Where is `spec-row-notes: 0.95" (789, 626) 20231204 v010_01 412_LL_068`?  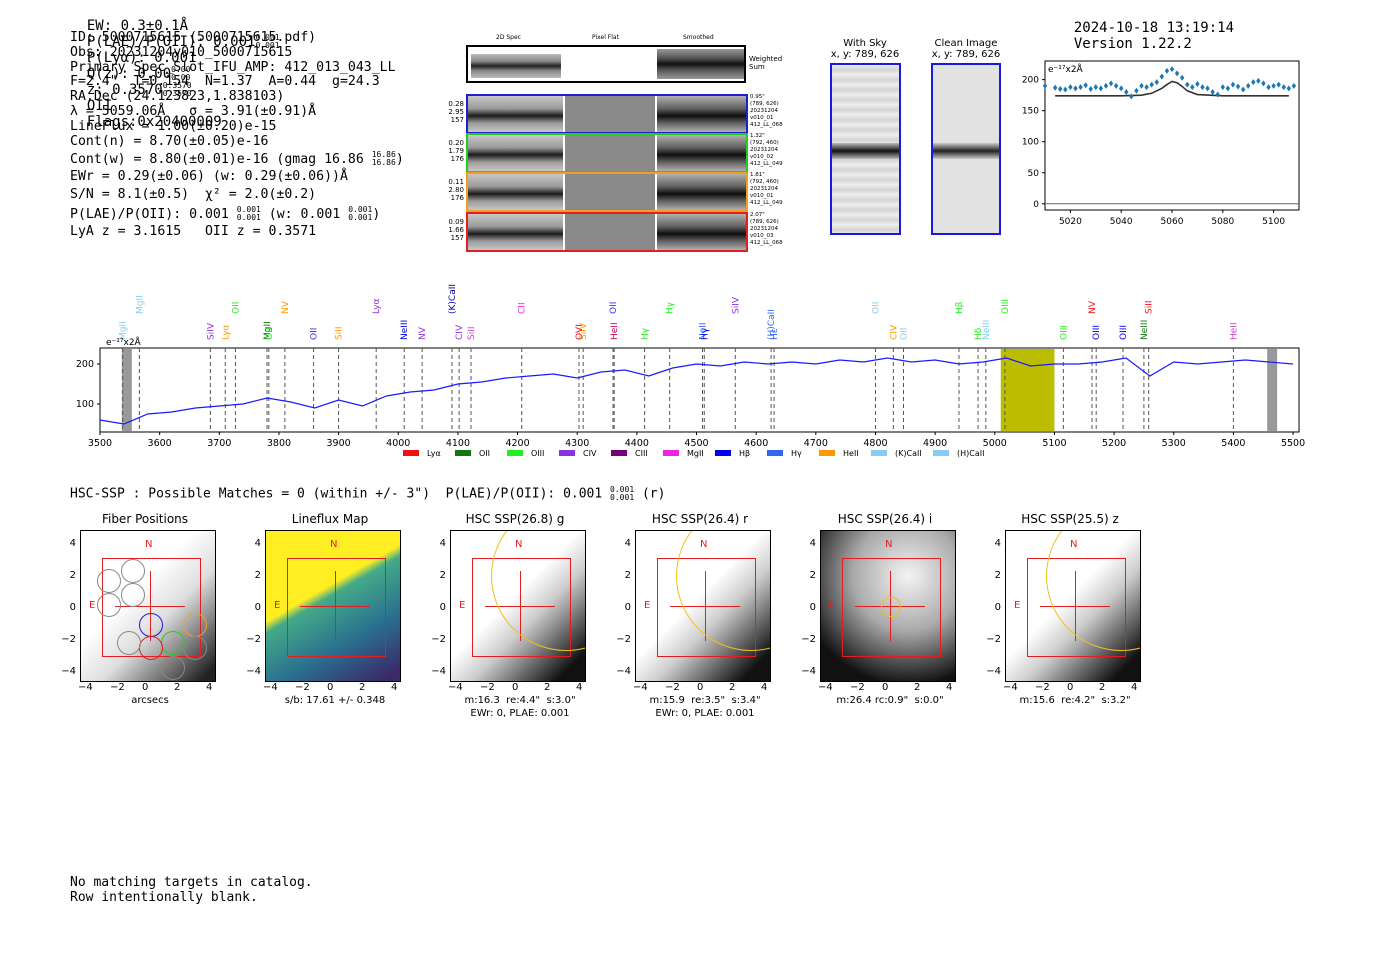 spec-row-notes: 0.95" (789, 626) 20231204 v010_01 412_LL_068 is located at coordinates (766, 111).